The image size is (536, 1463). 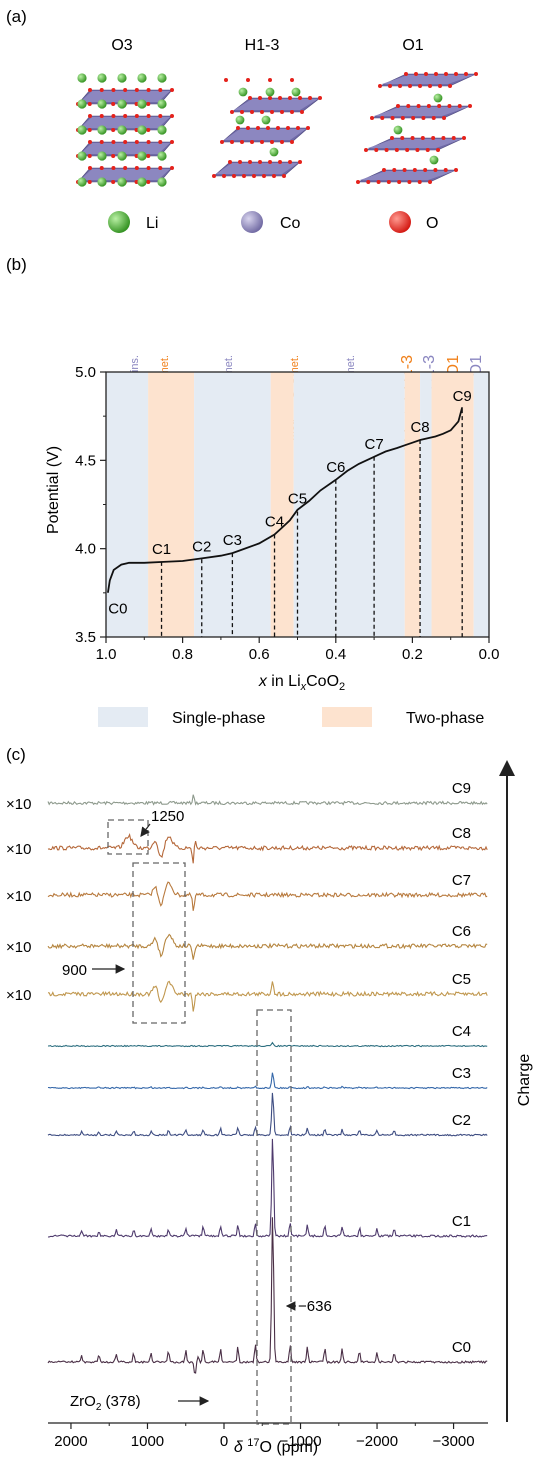 I want to click on scale-factor-label: ×10, so click(x=18, y=995).